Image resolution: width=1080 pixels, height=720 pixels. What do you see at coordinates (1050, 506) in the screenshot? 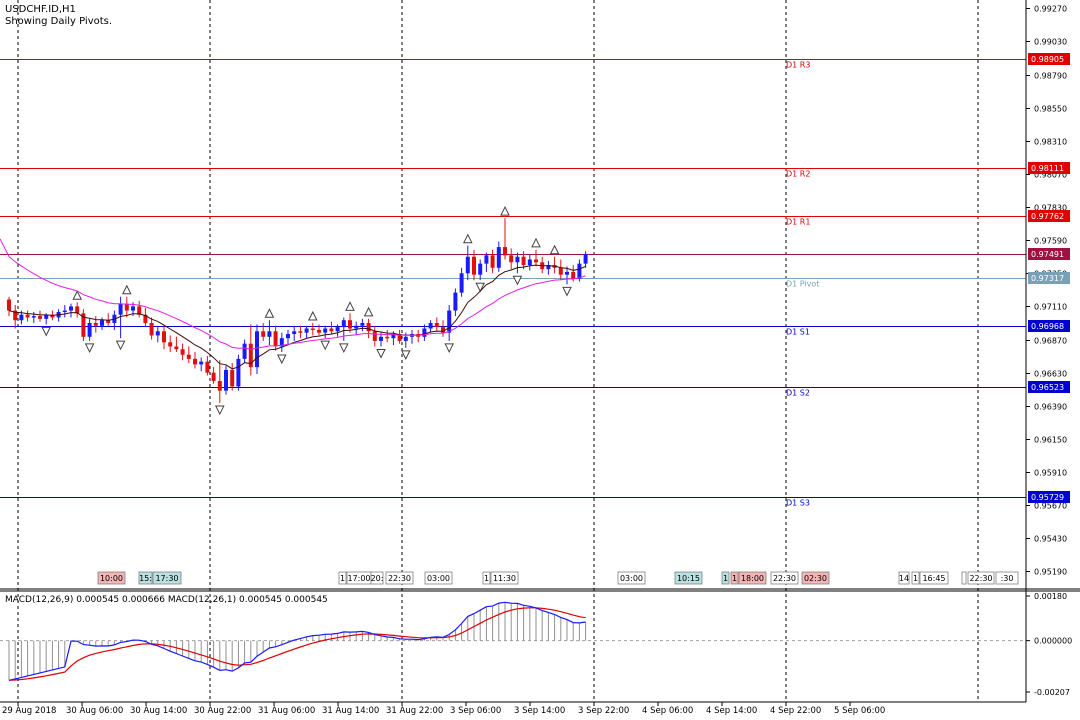
I see `price-tick-label: 0.95670` at bounding box center [1050, 506].